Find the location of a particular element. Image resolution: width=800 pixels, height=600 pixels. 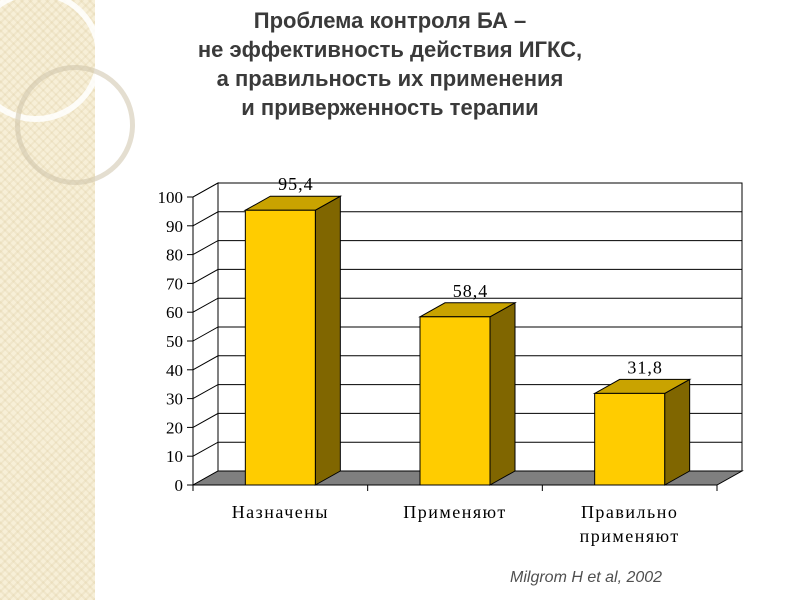

y-tick-label: 10 is located at coordinates (174, 456).